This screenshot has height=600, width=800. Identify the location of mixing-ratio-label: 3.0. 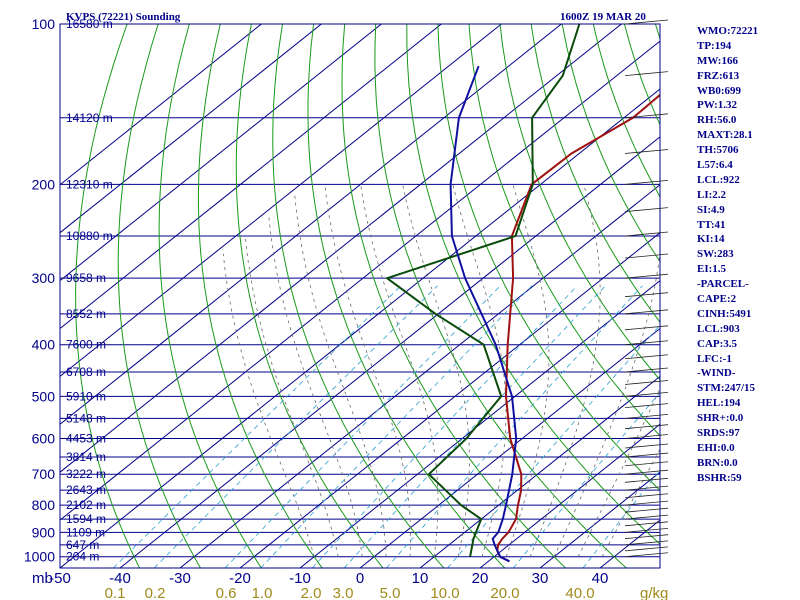
(343, 592).